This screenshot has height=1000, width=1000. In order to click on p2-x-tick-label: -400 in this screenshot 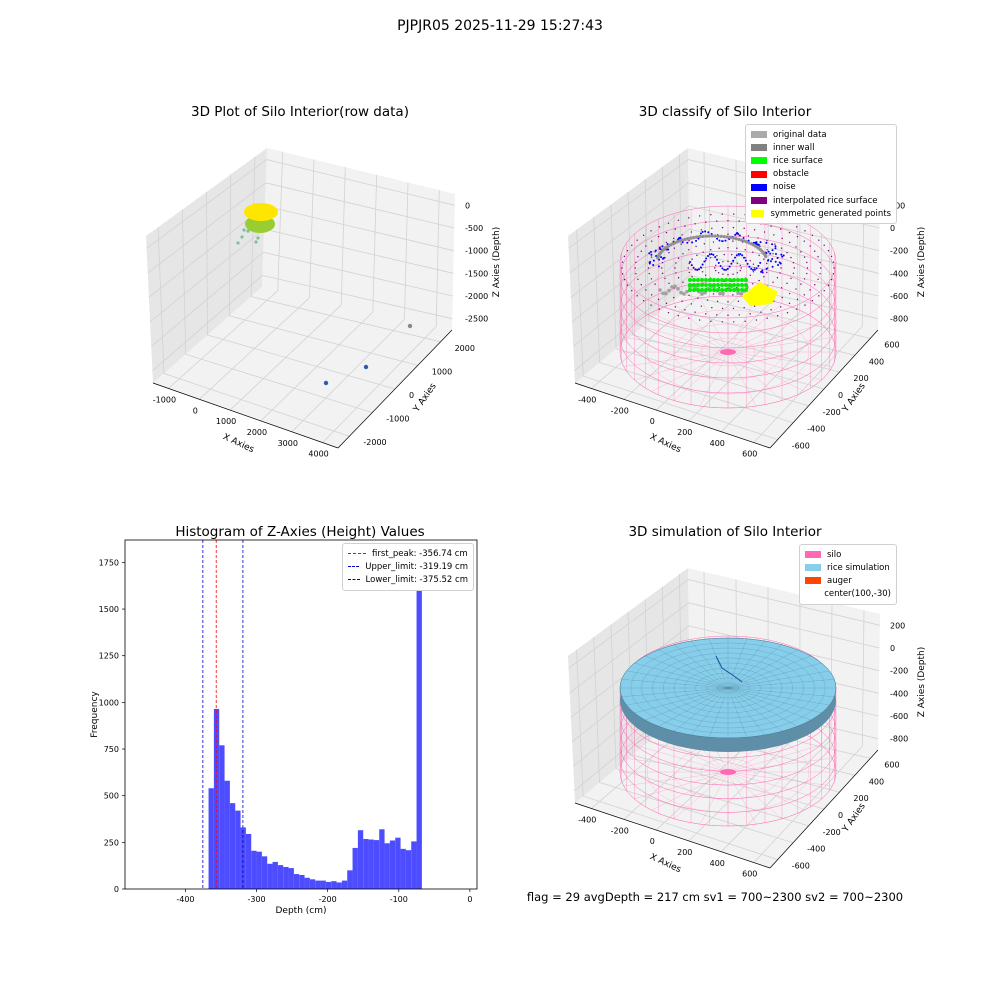, I will do `click(587, 399)`.